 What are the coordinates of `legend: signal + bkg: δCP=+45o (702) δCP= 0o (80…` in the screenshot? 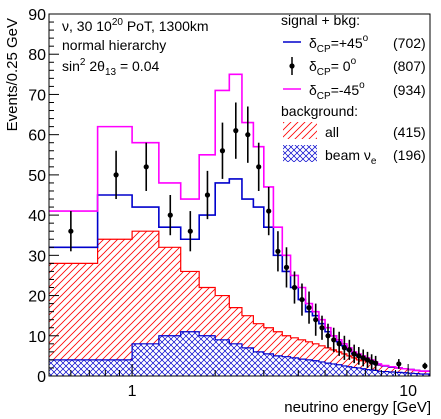 It's located at (353, 89).